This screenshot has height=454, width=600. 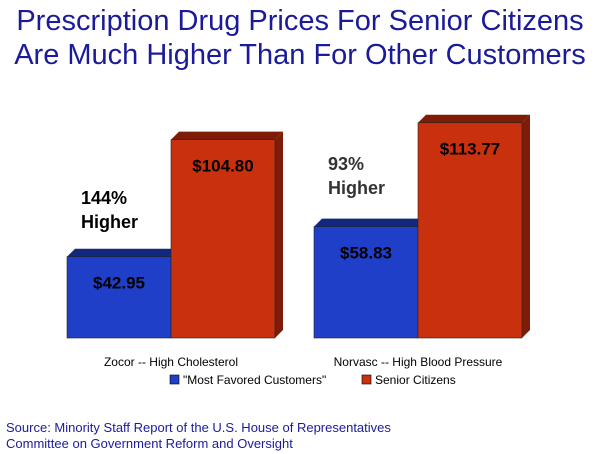 I want to click on data-label-0-0: $42.95, so click(x=119, y=283).